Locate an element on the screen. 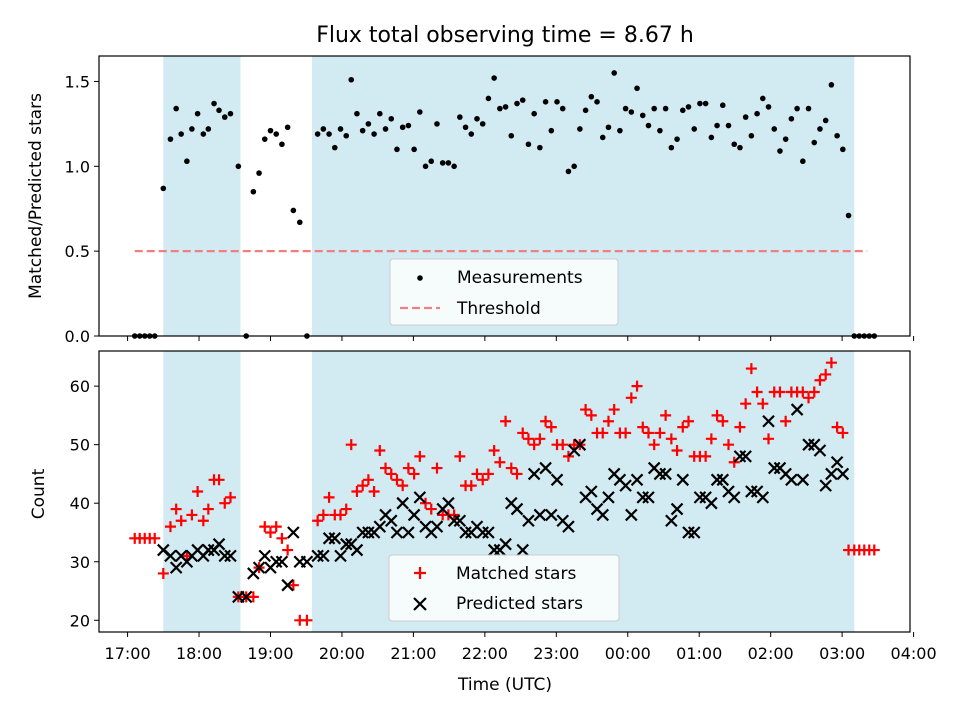  x-tick-label: 17:00 is located at coordinates (128, 653).